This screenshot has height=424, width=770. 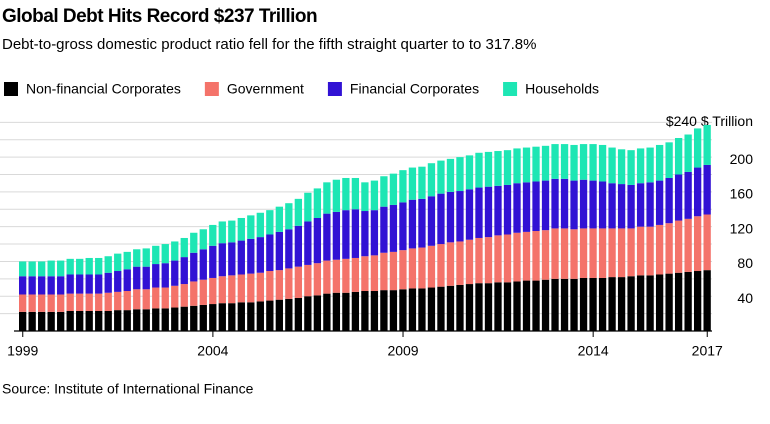 What do you see at coordinates (593, 351) in the screenshot?
I see `x-tick-label: 2014` at bounding box center [593, 351].